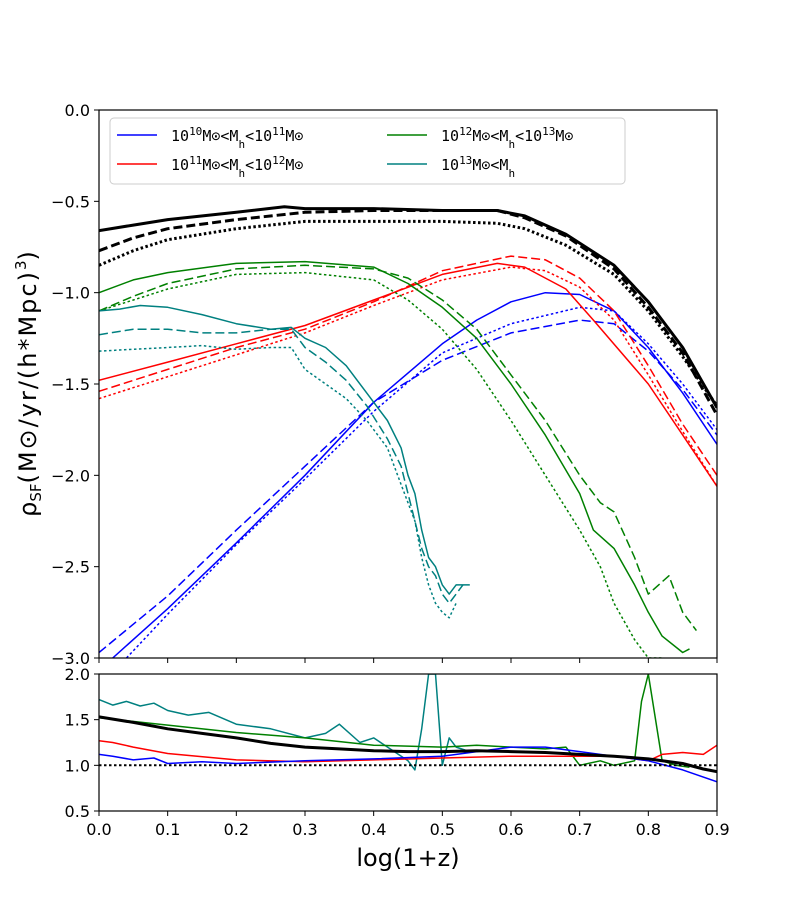 The width and height of the screenshot is (797, 911). Describe the element at coordinates (304, 829) in the screenshot. I see `x-tick-label: 0.3` at that location.